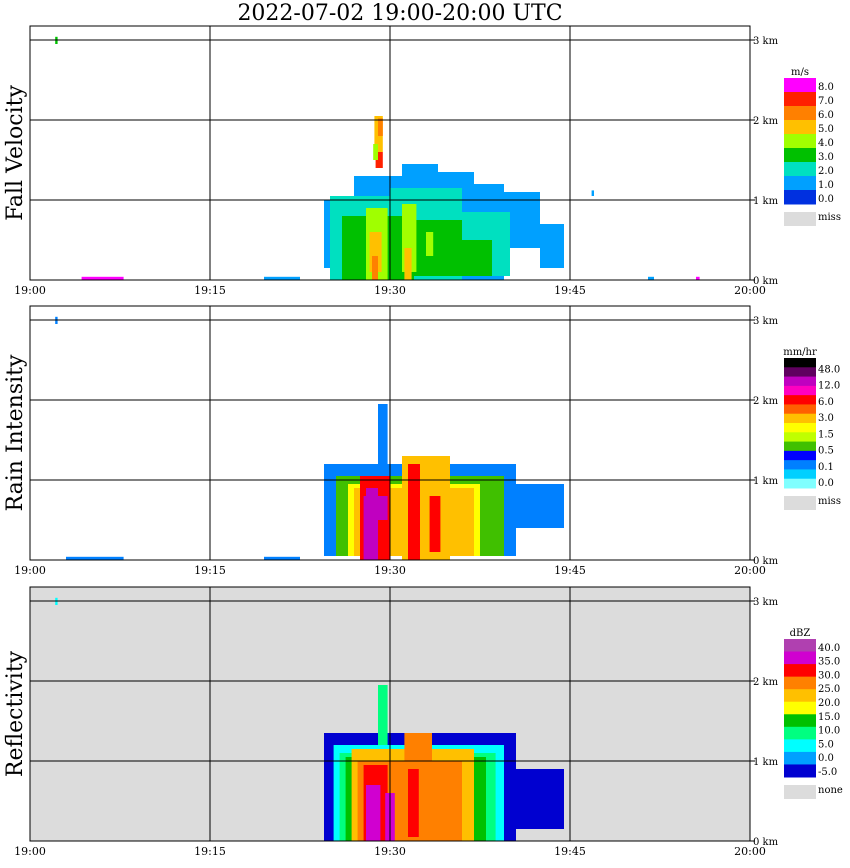 This screenshot has height=868, width=850. Describe the element at coordinates (826, 451) in the screenshot. I see `colorbar-label: 0.5` at that location.